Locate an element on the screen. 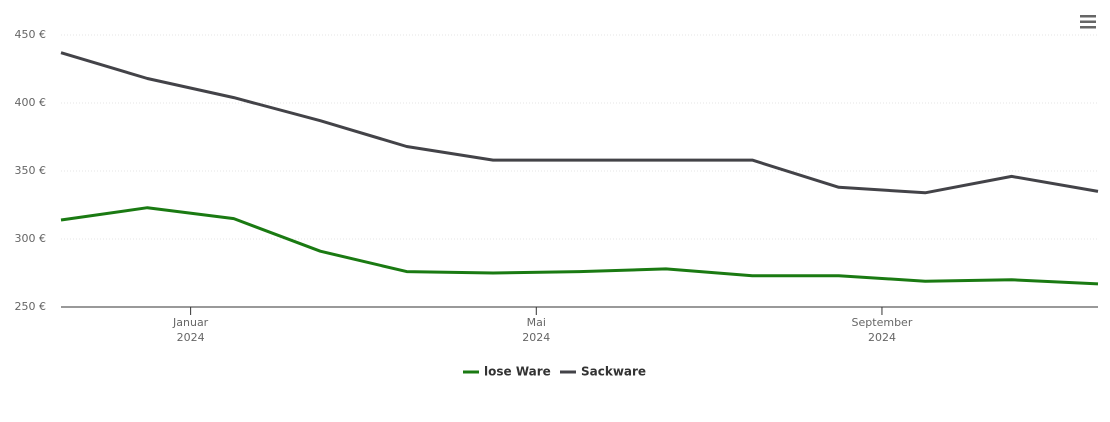 The image size is (1110, 422). legend-label: Sackware is located at coordinates (613, 372).